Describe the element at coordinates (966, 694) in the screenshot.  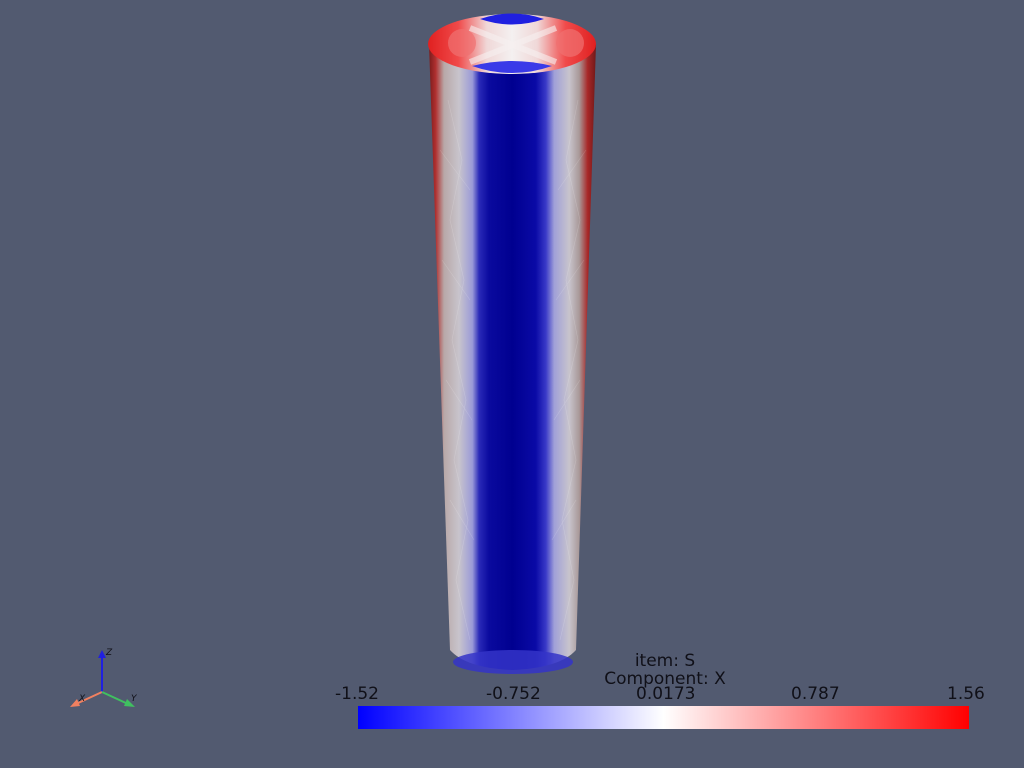
I see `scalar-bar-tick-label: 1.56` at that location.